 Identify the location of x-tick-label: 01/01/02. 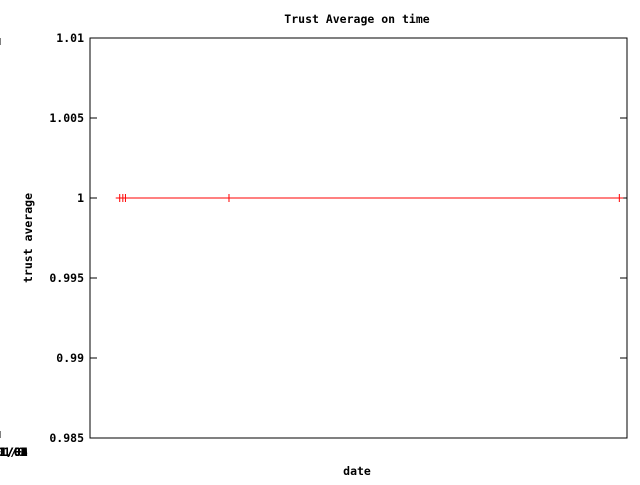
(14, 452).